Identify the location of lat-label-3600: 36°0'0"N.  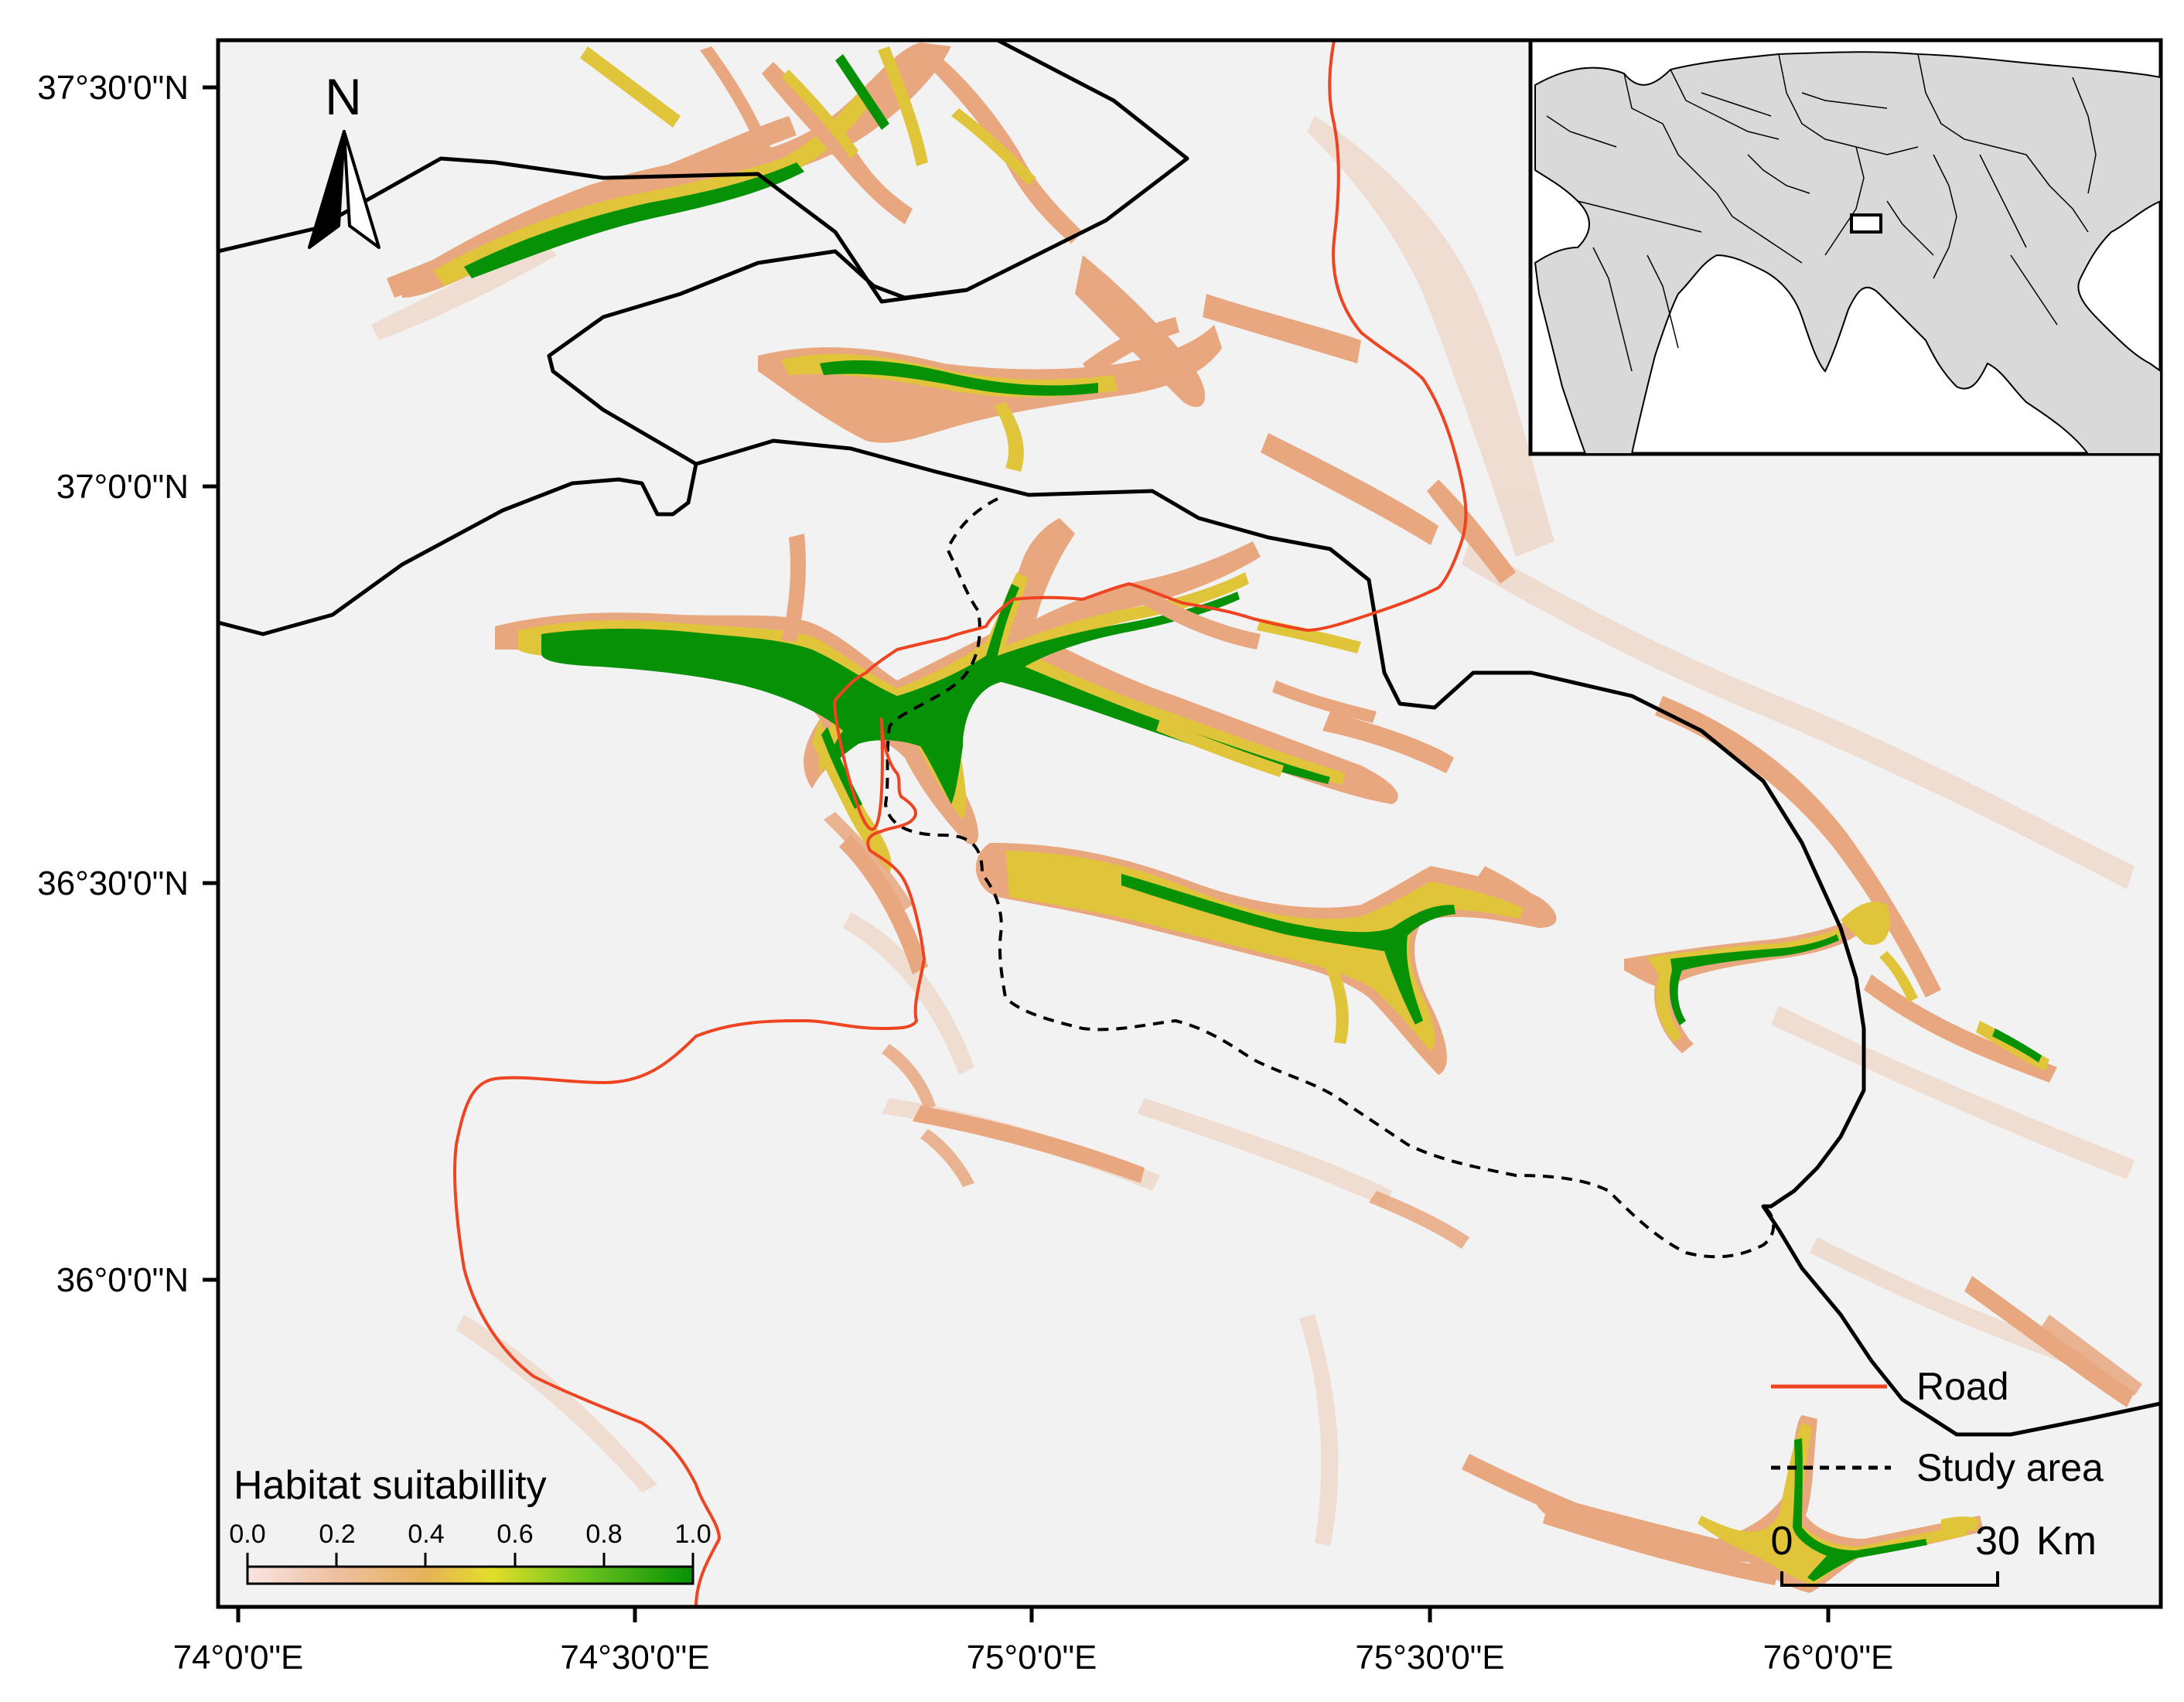
(123, 1280).